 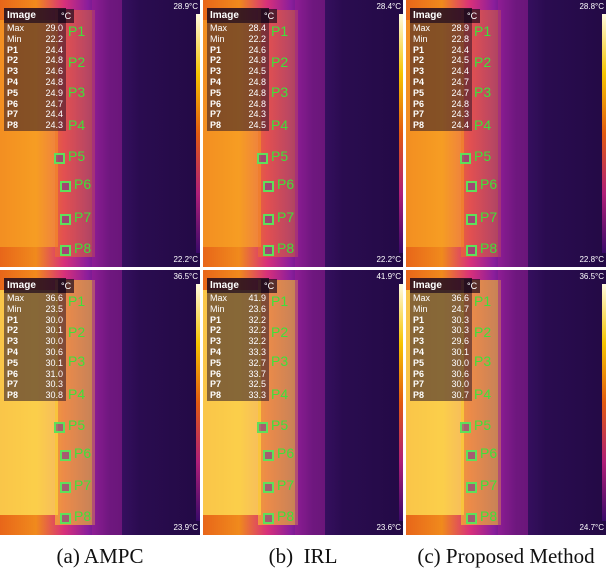 I want to click on point-label: P4, so click(x=280, y=125).